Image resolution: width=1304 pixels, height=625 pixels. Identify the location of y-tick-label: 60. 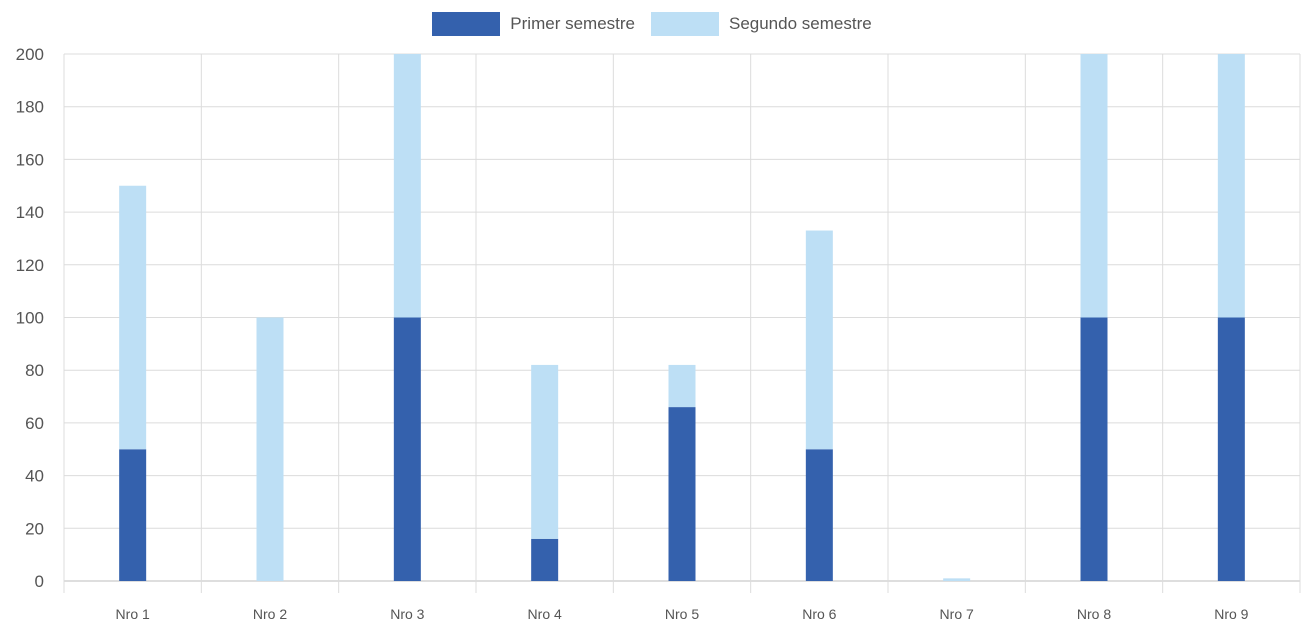
(34, 423).